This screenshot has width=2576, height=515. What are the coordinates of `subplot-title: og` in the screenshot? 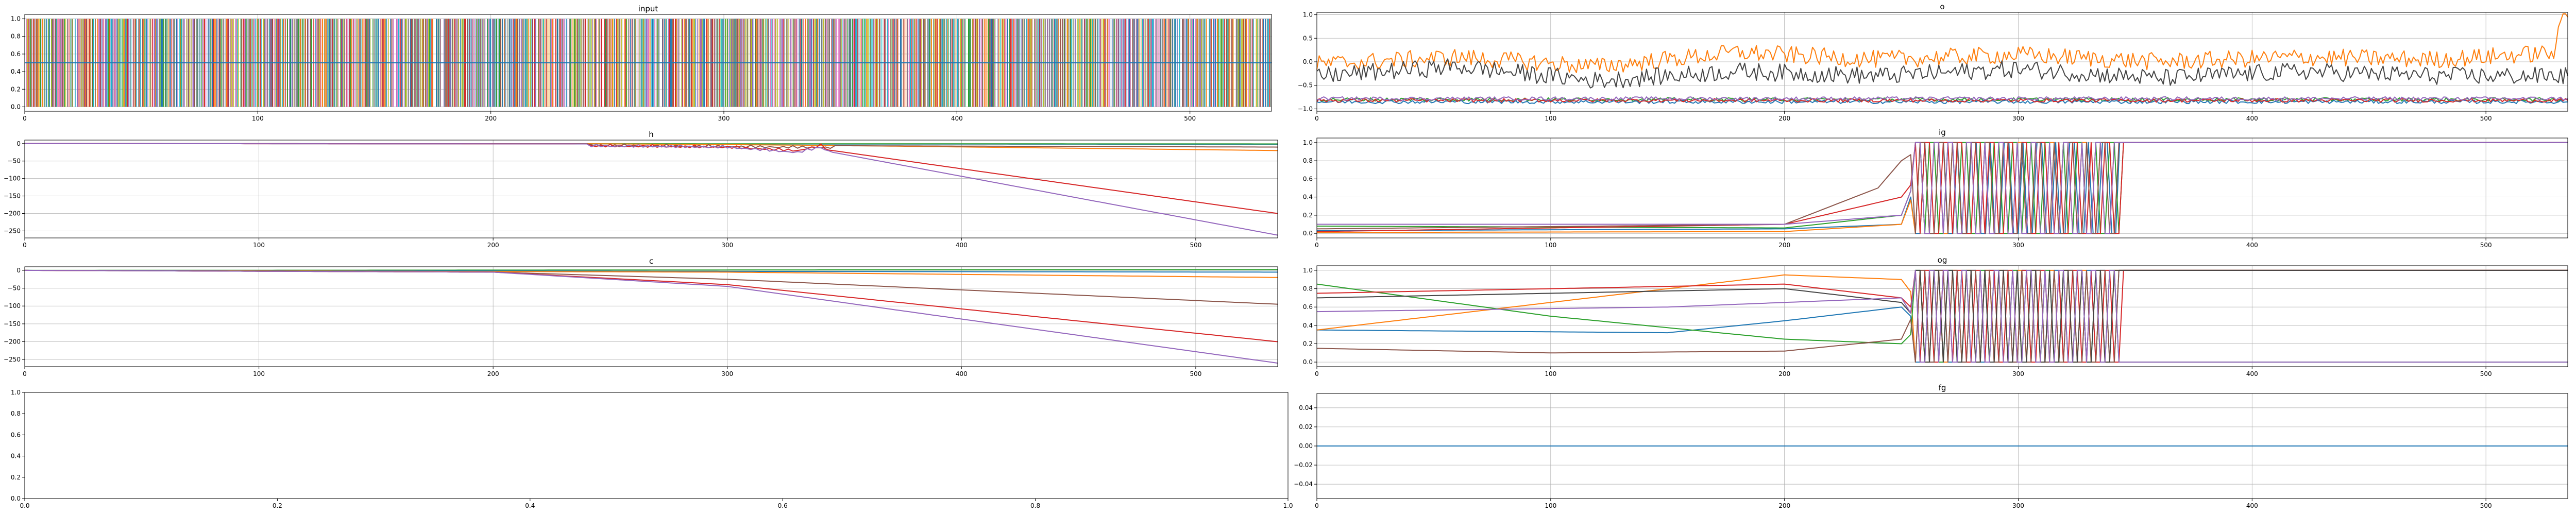 It's located at (1942, 260).